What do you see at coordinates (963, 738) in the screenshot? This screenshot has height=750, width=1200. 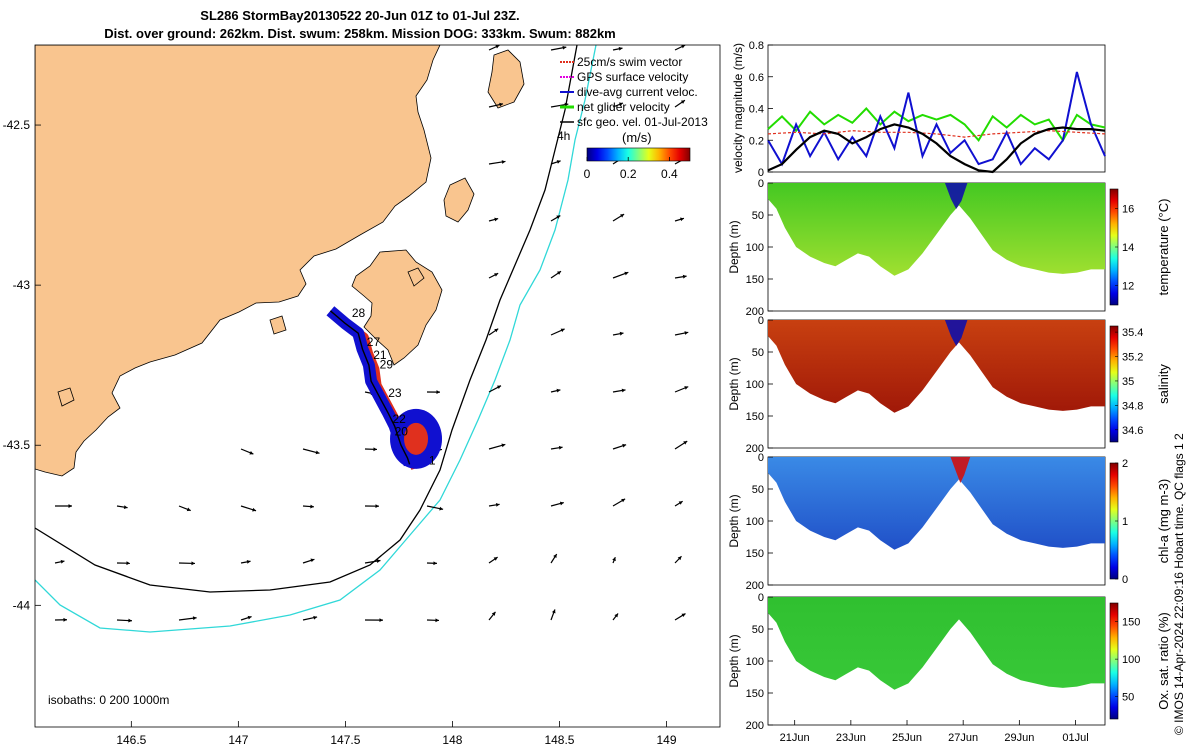 I see `time-tick-label: 27Jun` at bounding box center [963, 738].